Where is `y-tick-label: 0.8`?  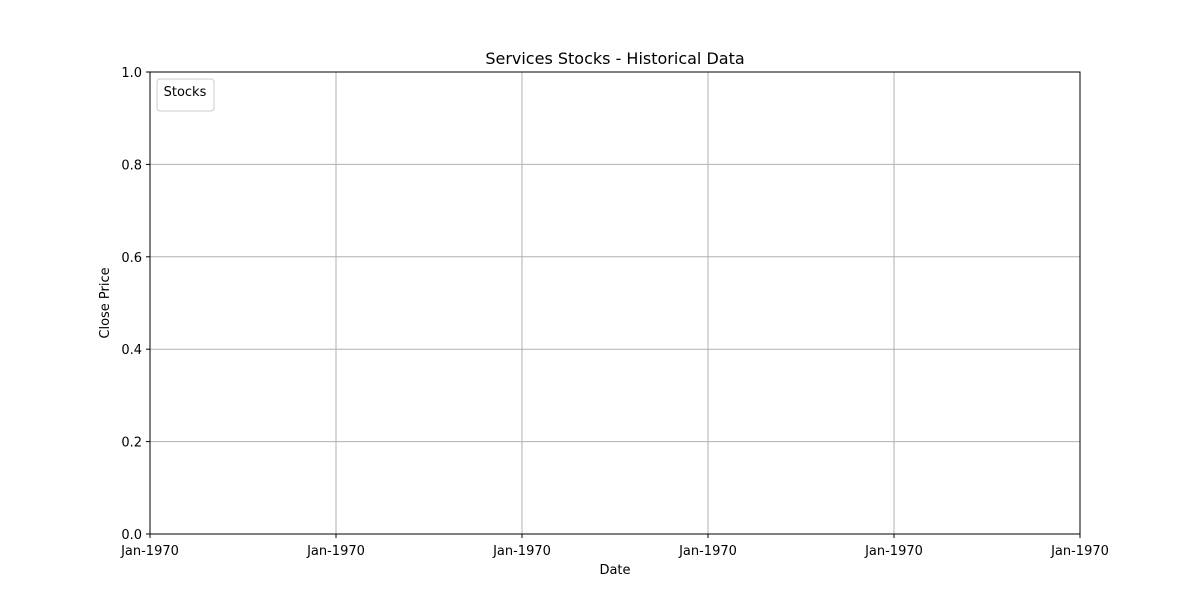 y-tick-label: 0.8 is located at coordinates (131, 165).